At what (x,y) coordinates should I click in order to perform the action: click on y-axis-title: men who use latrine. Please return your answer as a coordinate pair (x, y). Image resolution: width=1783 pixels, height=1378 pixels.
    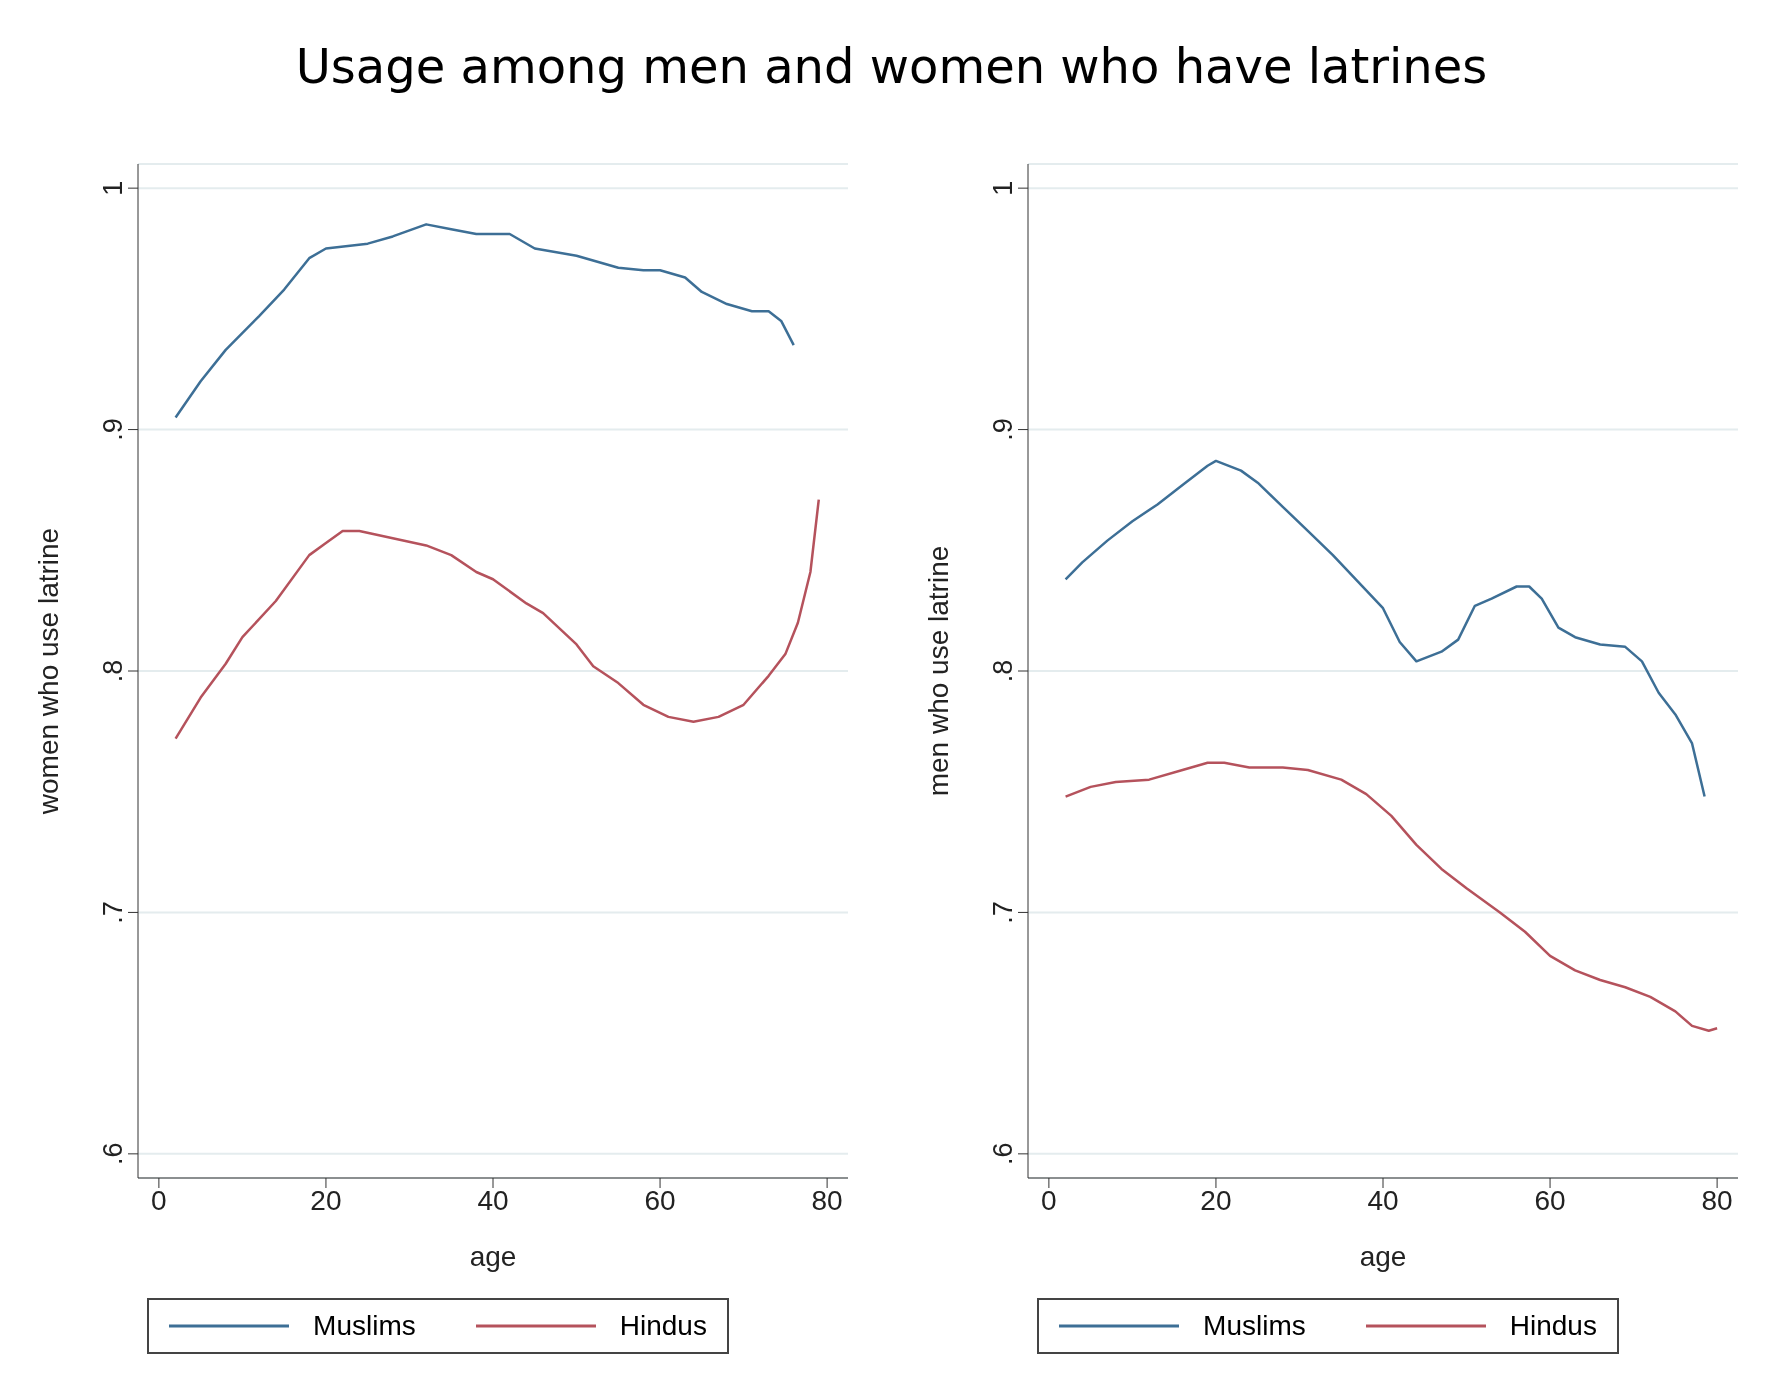
    Looking at the image, I should click on (938, 671).